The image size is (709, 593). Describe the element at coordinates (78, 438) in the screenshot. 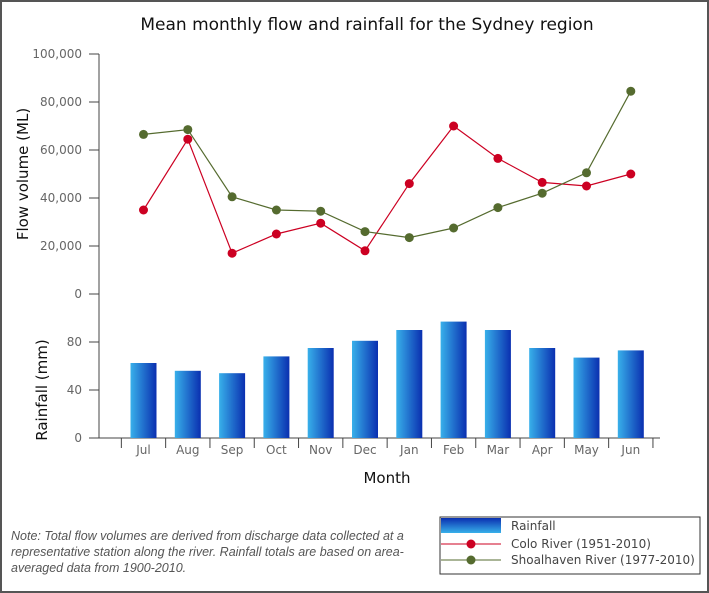

I see `rain-y-tick-label: 0` at that location.